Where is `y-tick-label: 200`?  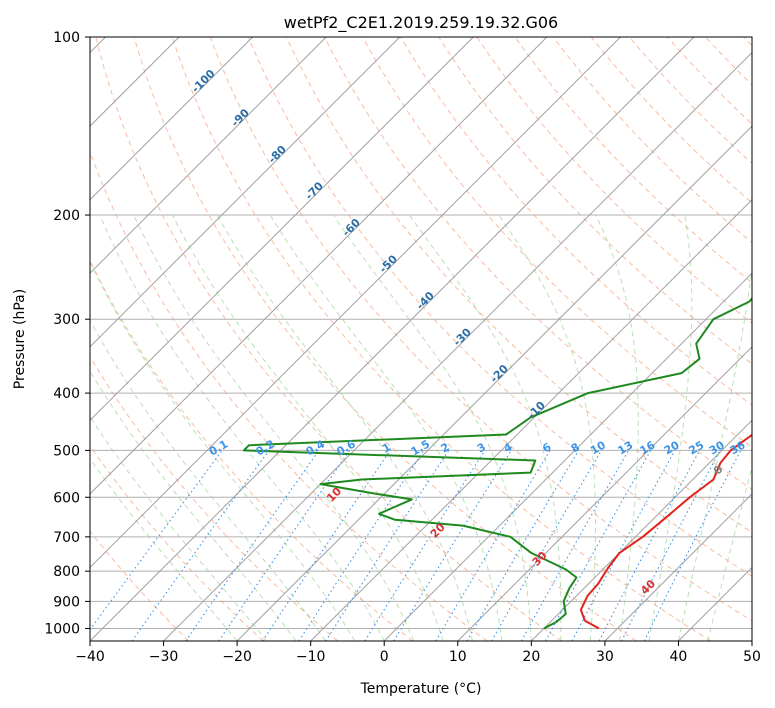
y-tick-label: 200 is located at coordinates (66, 216).